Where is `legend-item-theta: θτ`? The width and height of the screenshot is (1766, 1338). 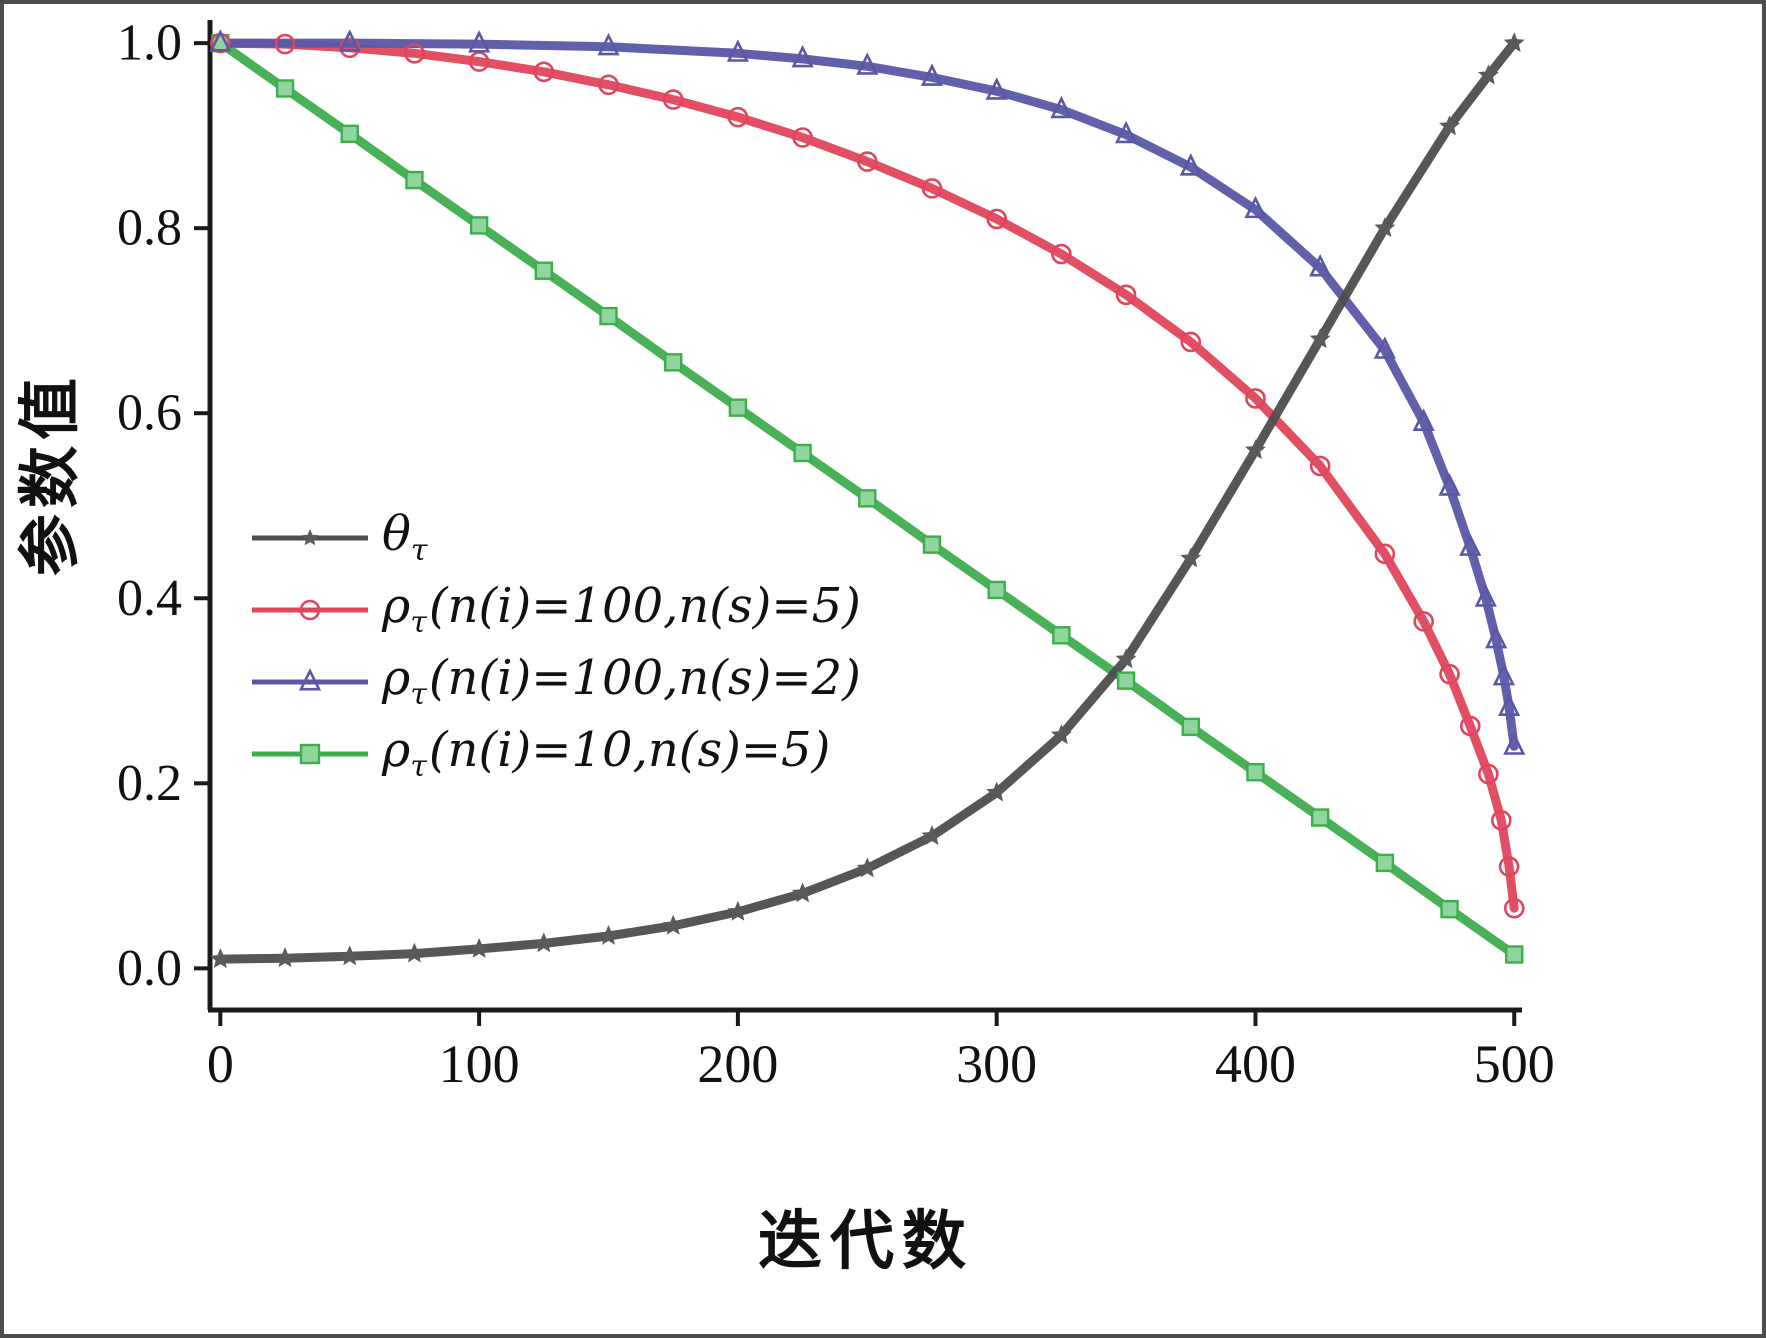
legend-item-theta: θτ is located at coordinates (554, 538).